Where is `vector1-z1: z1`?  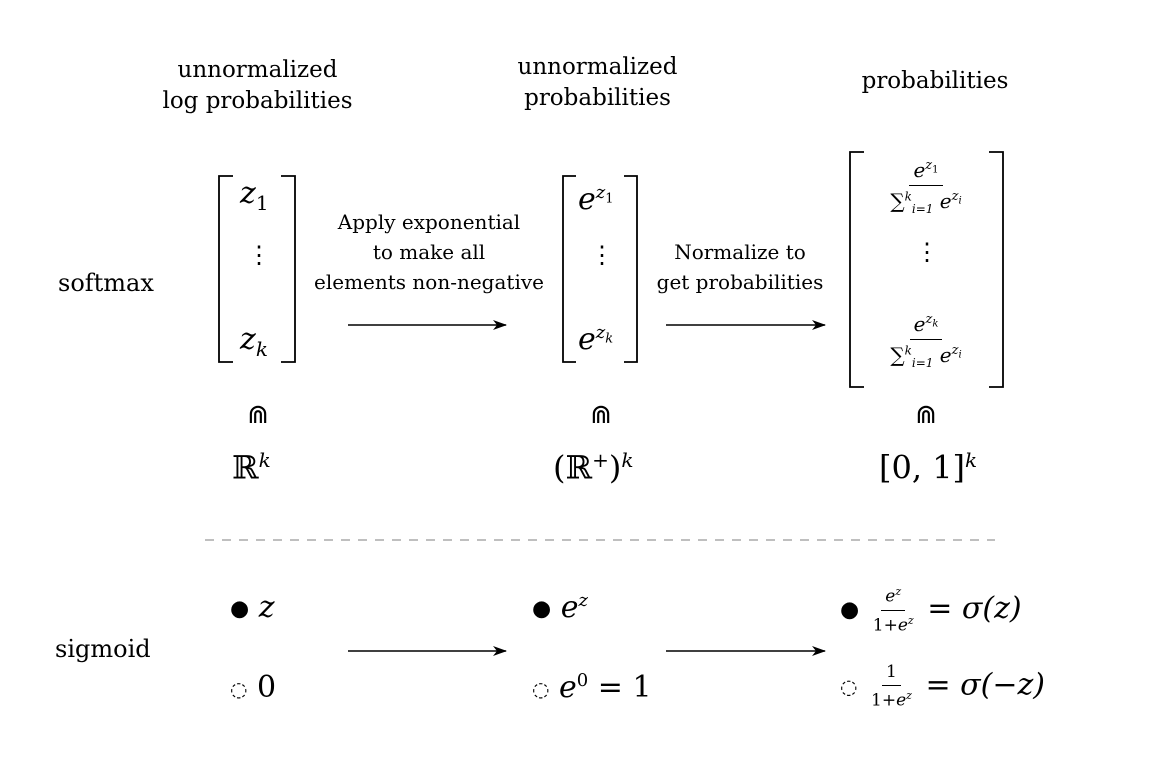 vector1-z1: z1 is located at coordinates (254, 195).